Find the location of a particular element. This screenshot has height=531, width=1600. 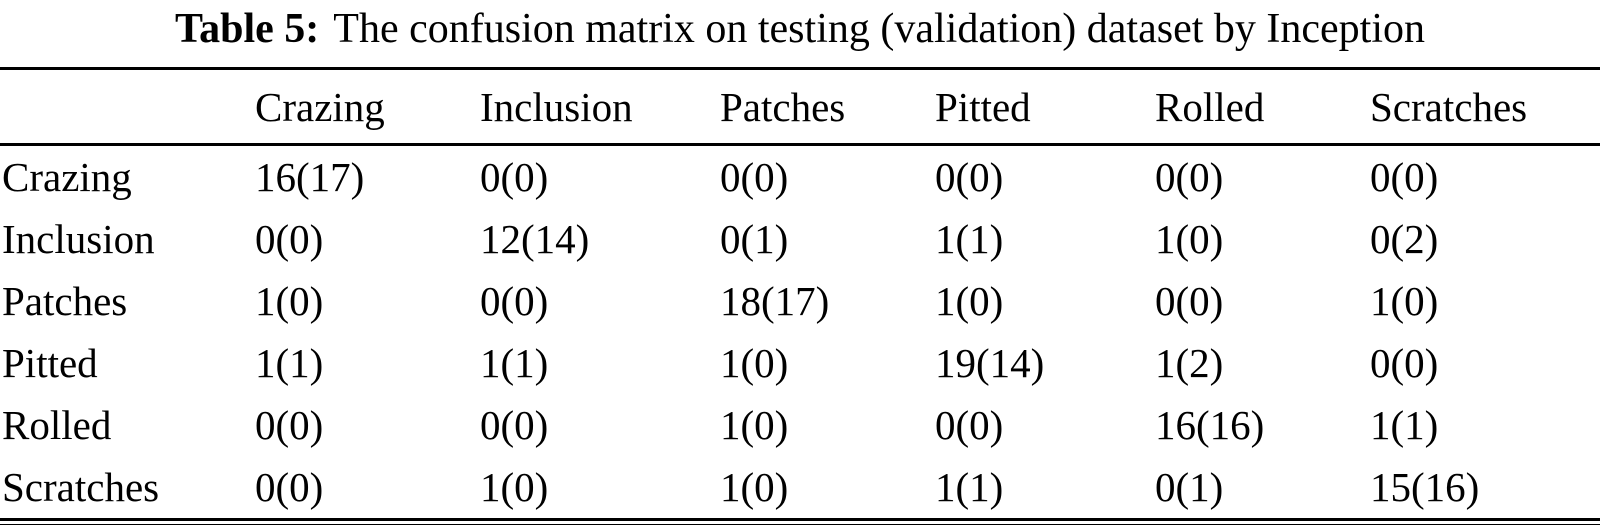

table-bottom-rule is located at coordinates (800, 521).